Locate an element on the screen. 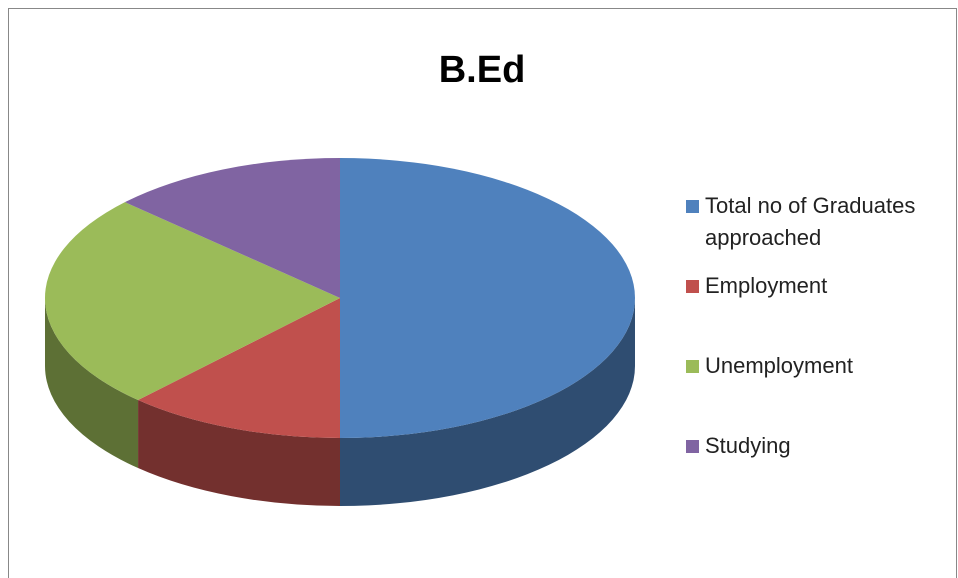  legend-label: Total no of Graduates approached is located at coordinates (810, 221).